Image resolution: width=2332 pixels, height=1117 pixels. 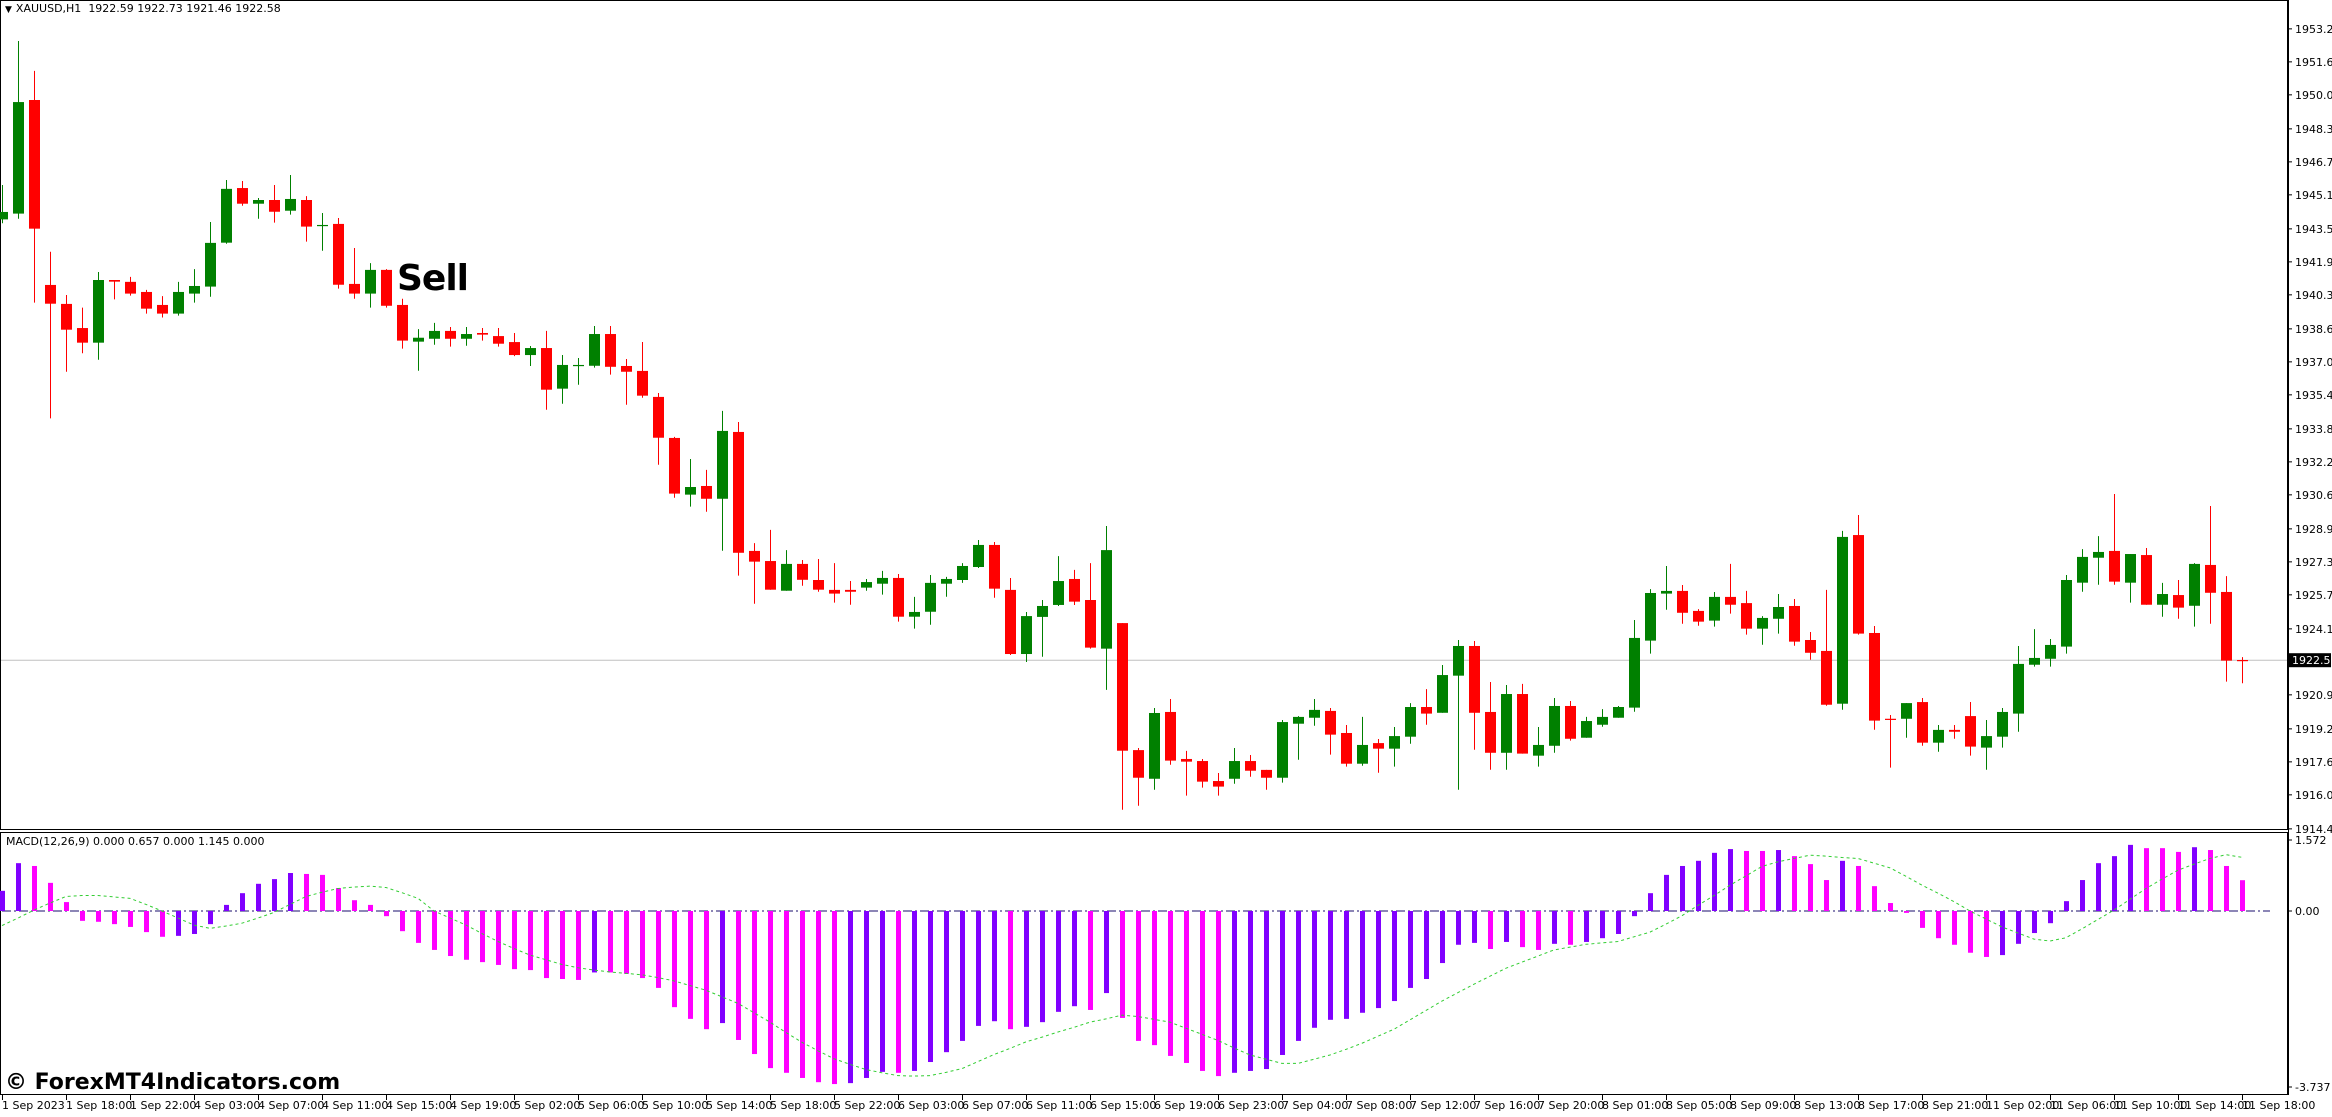 I want to click on time-tick-label: 5 Sep 14:00, so click(x=739, y=1105).